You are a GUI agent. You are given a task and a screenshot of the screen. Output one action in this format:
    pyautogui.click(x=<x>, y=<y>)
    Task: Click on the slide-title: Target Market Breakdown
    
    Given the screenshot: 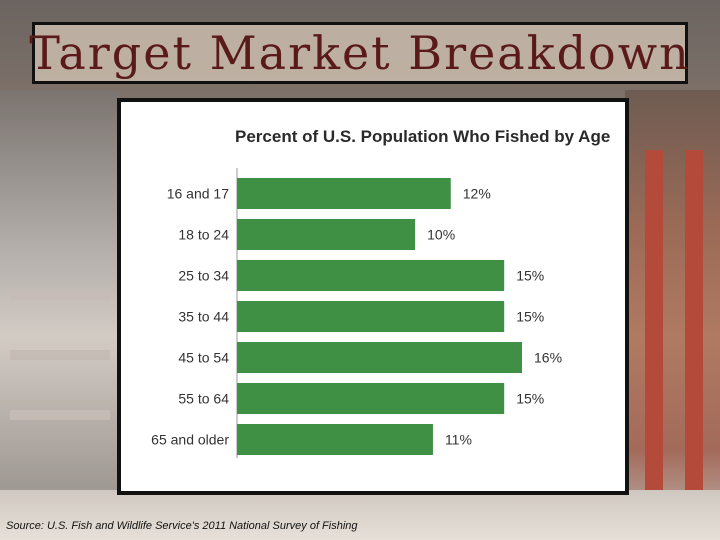 What is the action you would take?
    pyautogui.click(x=360, y=53)
    